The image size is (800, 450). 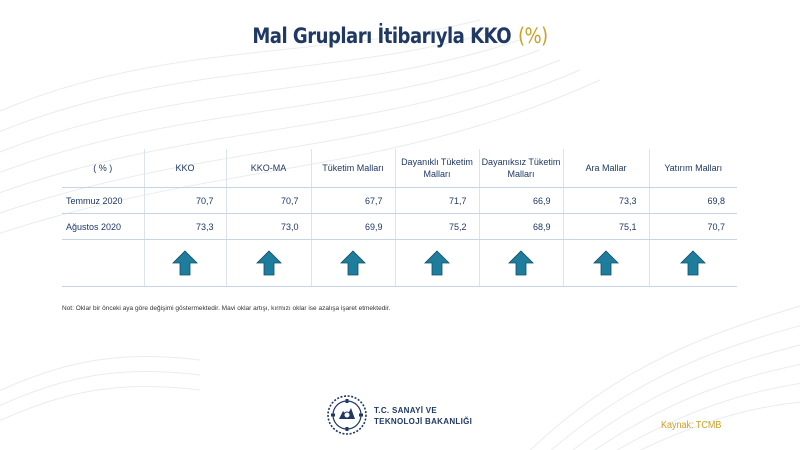 What do you see at coordinates (406, 410) in the screenshot?
I see `ministry-name-line1: T.C. SANAYİ VE` at bounding box center [406, 410].